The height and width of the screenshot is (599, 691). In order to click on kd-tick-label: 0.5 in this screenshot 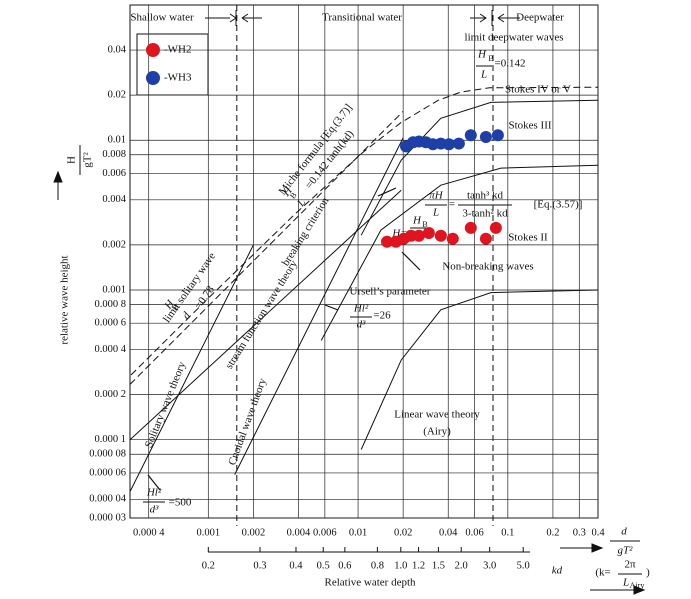, I will do `click(323, 565)`.